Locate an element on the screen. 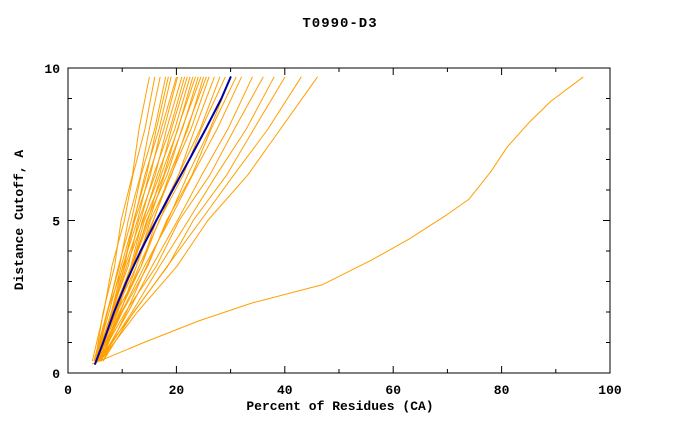 The width and height of the screenshot is (680, 440). x-tick-label: 80 is located at coordinates (502, 390).